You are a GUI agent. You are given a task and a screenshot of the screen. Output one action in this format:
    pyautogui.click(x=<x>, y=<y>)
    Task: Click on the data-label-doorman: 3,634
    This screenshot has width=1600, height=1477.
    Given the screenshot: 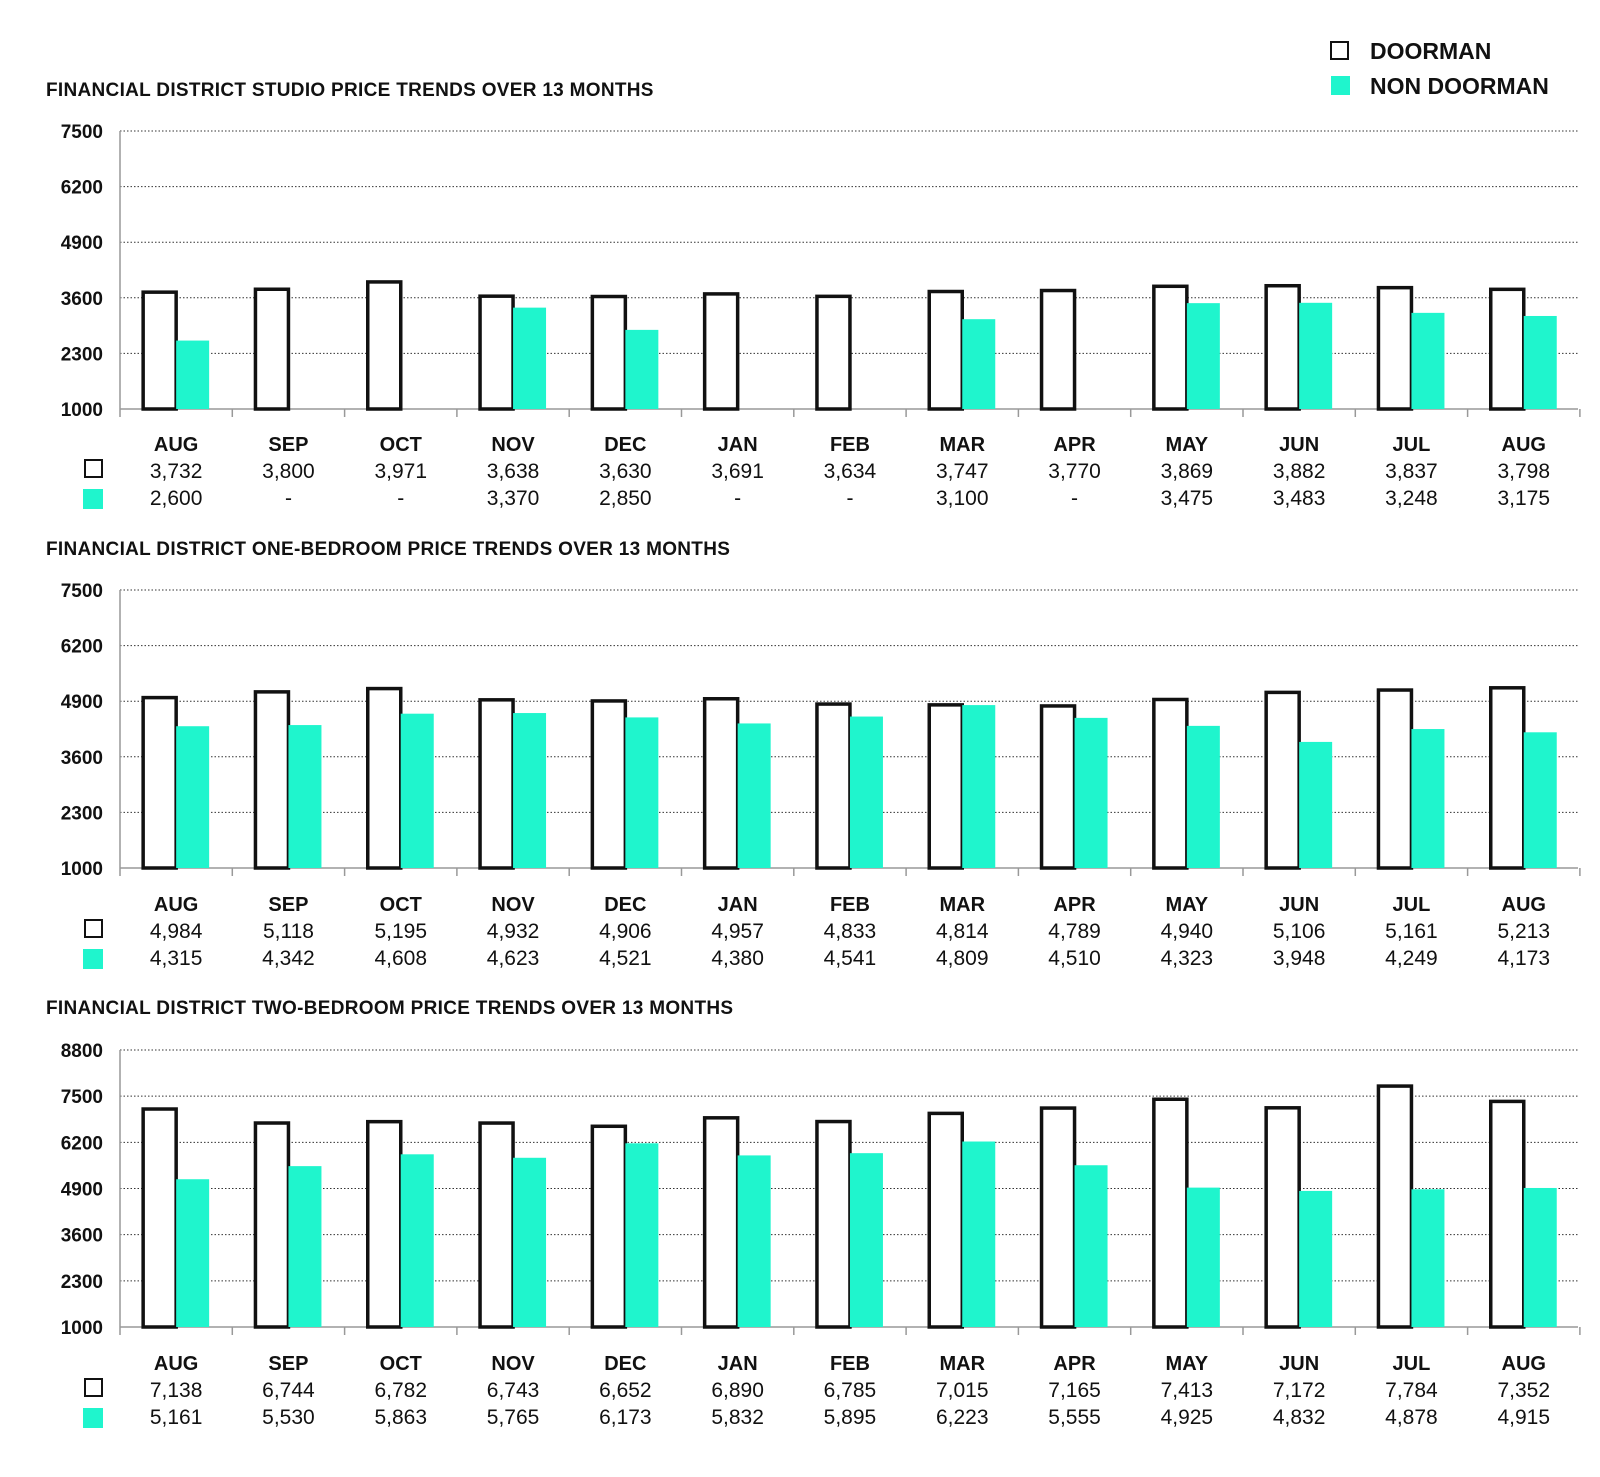 What is the action you would take?
    pyautogui.click(x=850, y=471)
    